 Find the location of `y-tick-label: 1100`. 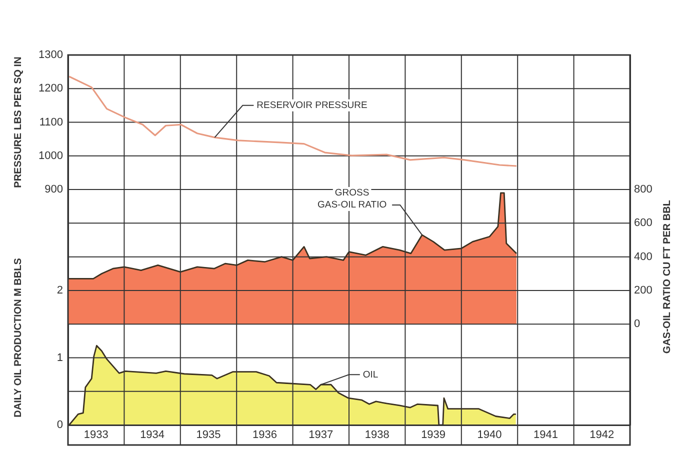

y-tick-label: 1100 is located at coordinates (51, 122).